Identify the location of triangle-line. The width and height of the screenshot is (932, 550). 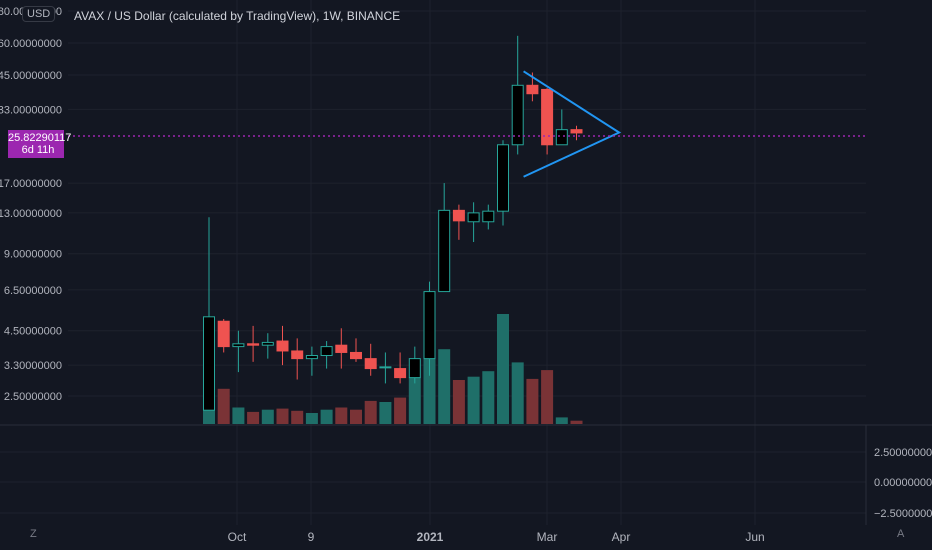
(572, 124).